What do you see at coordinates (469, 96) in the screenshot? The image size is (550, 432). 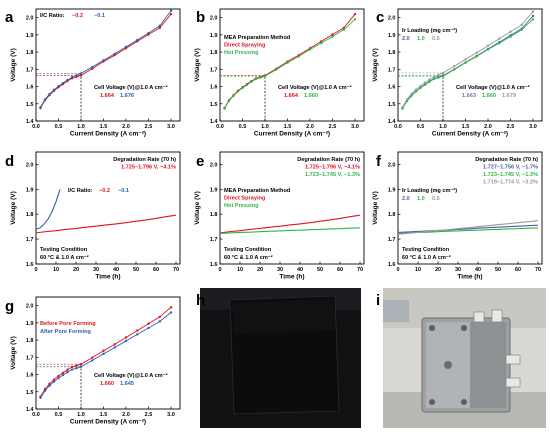 I see `cell-voltage-value: 1.663` at bounding box center [469, 96].